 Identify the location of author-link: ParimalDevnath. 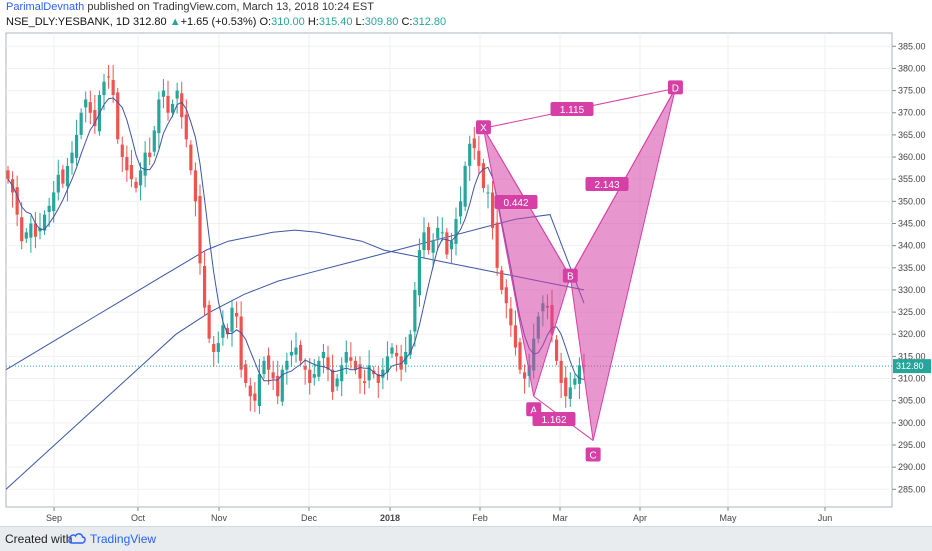
(45, 7).